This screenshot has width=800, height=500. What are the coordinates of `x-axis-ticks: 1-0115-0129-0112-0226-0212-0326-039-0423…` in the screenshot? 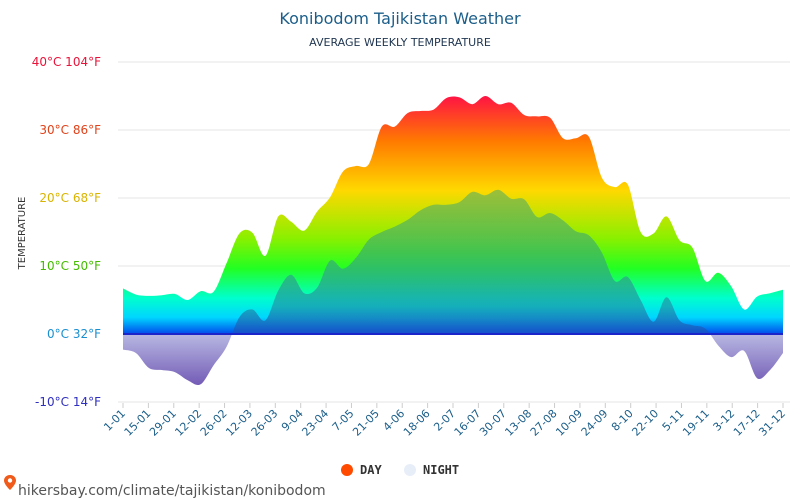 It's located at (444, 421).